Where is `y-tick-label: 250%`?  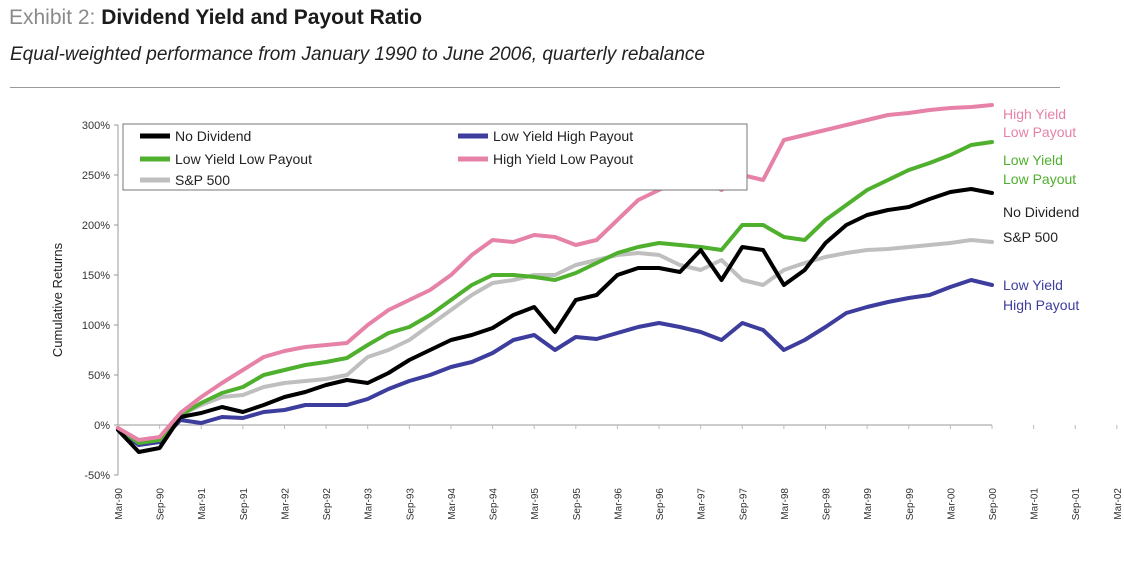 y-tick-label: 250% is located at coordinates (96, 176).